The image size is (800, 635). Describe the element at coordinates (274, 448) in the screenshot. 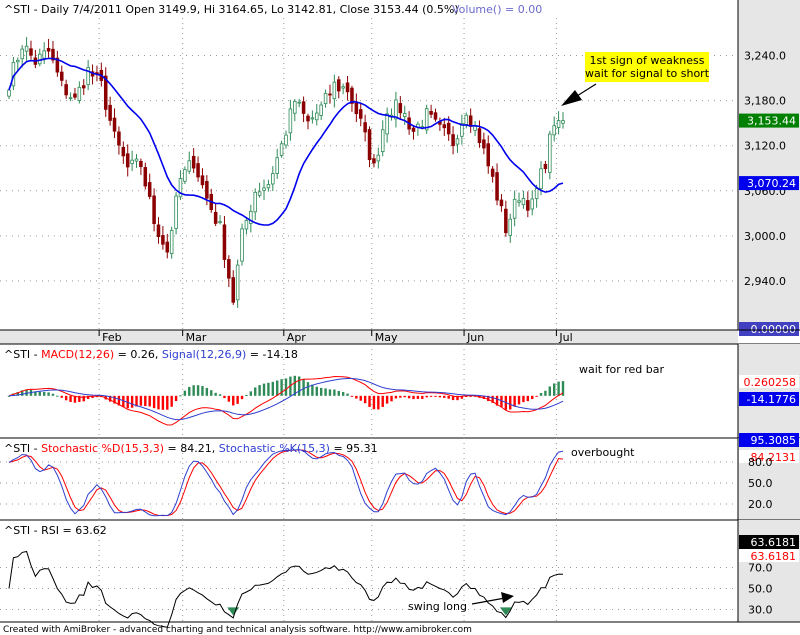

I see `stochastic-k-name: Stochastic %K(15,3)` at that location.